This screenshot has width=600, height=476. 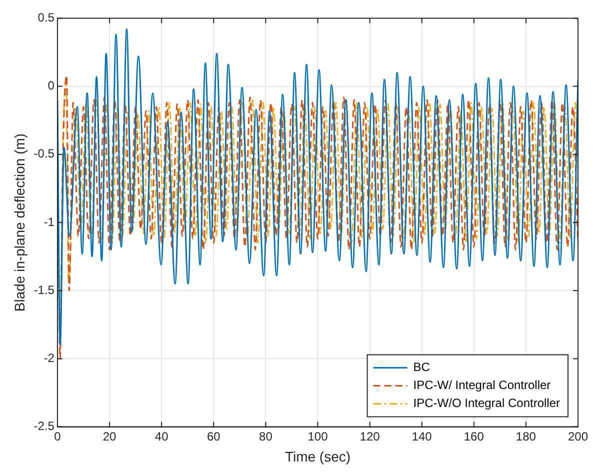 I want to click on x-tick-label: 20, so click(x=109, y=436).